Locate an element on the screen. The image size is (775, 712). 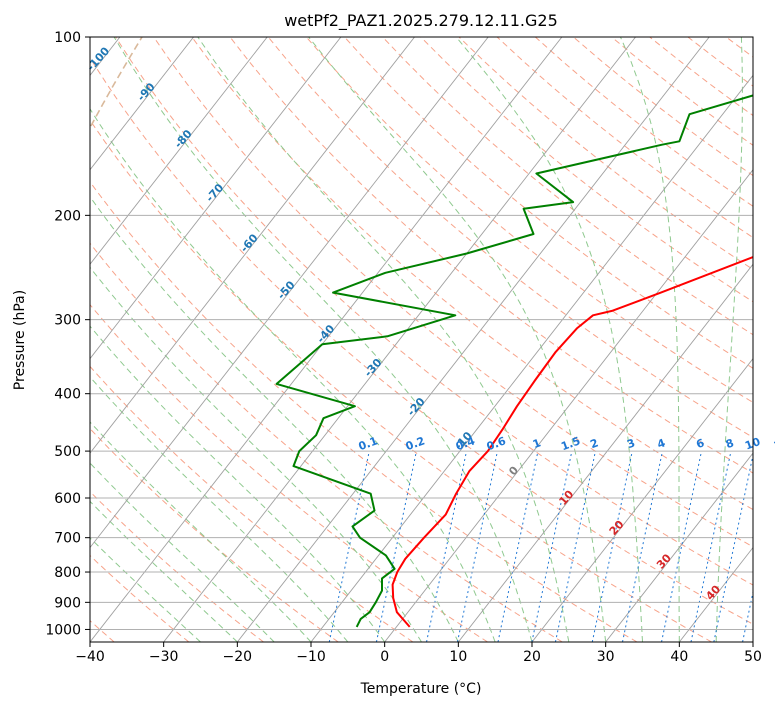
y-tick-label: 1000 is located at coordinates (63, 630).